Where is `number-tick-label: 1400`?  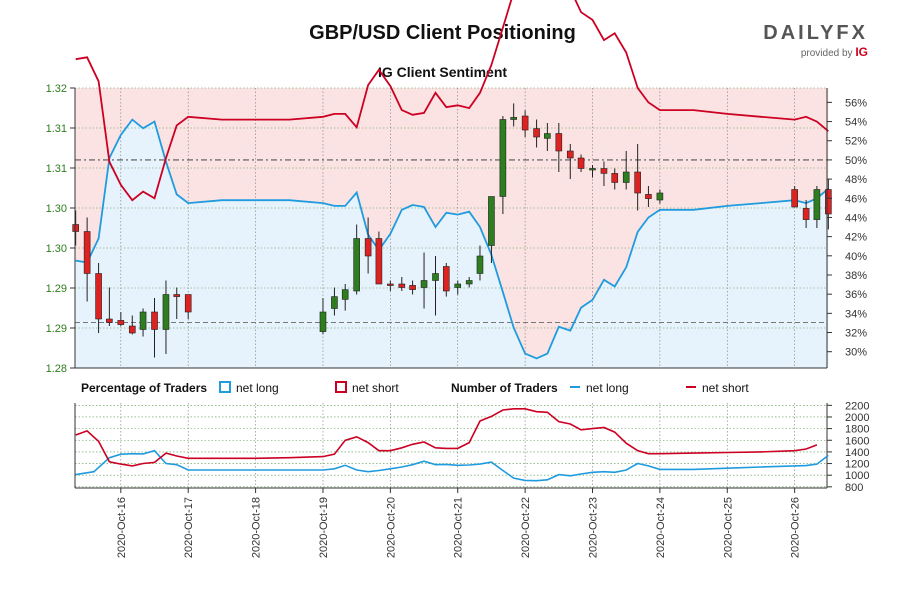
number-tick-label: 1400 is located at coordinates (857, 453).